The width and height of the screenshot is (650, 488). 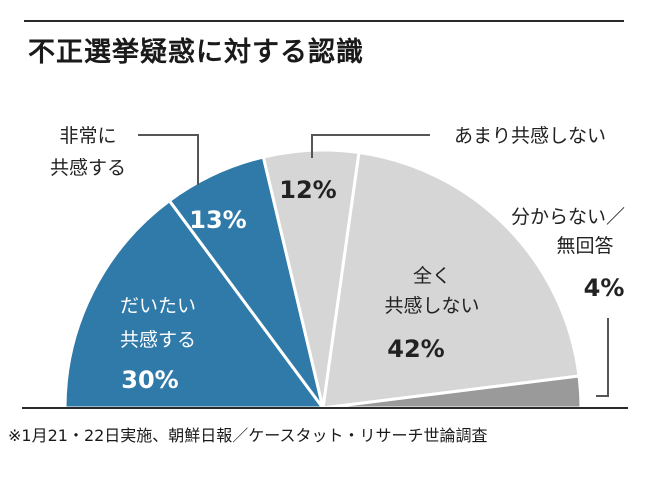 I want to click on slice-label-1-line-0: 非常に, so click(x=87, y=136).